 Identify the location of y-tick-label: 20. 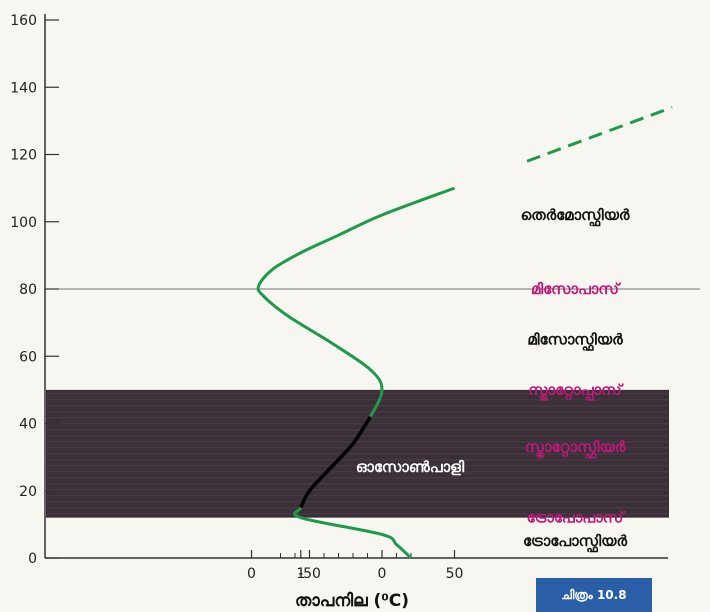
(28, 492).